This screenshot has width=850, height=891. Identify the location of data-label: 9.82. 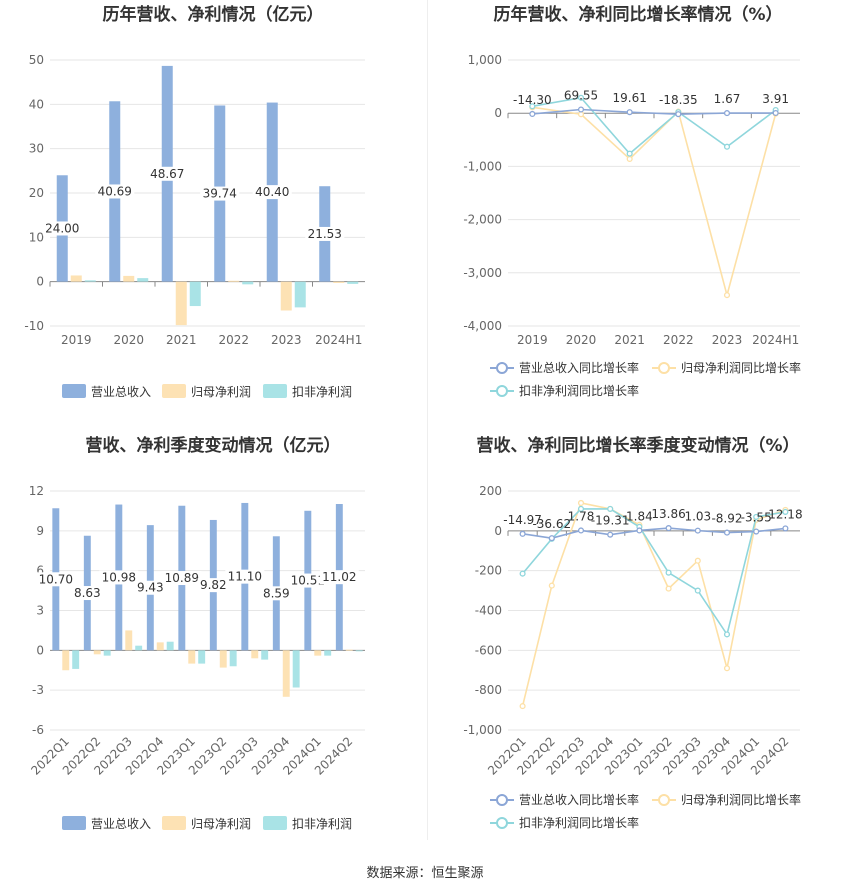
(213, 585).